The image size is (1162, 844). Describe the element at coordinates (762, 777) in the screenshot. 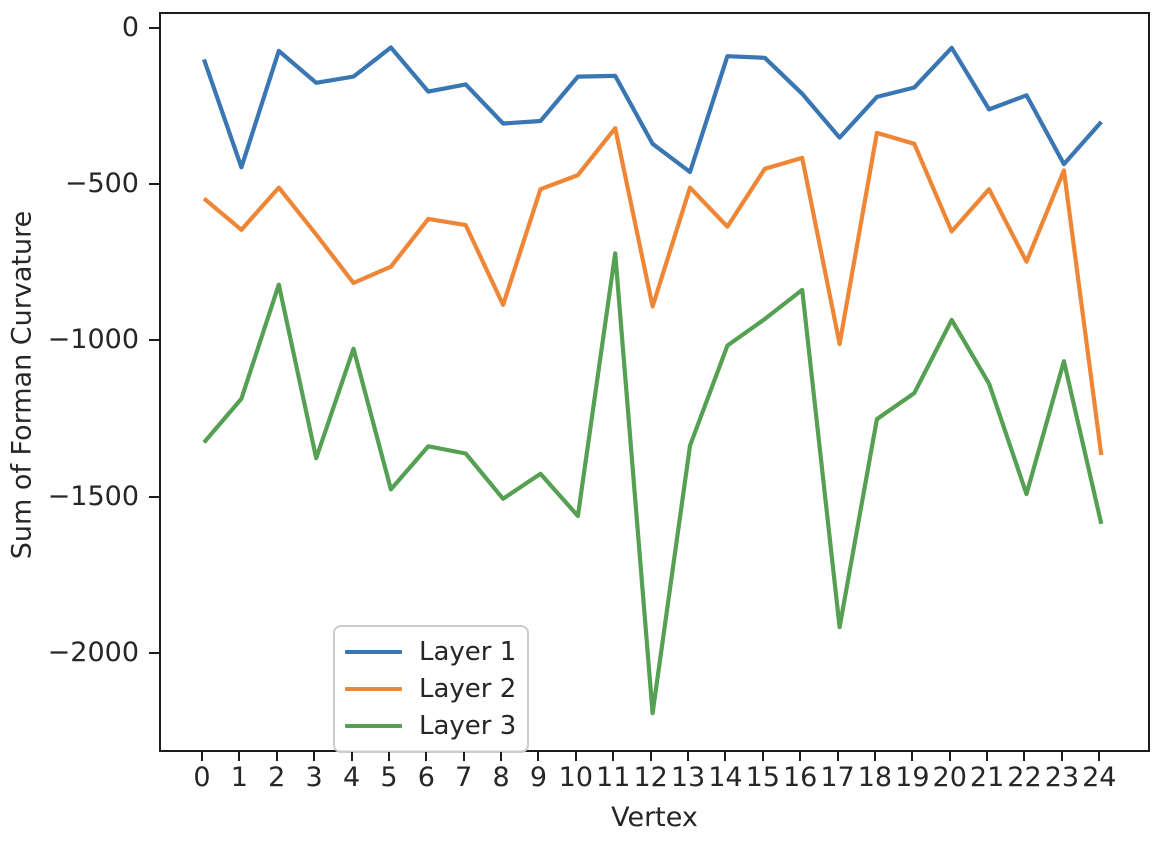

I see `x-tick-label: 15` at that location.